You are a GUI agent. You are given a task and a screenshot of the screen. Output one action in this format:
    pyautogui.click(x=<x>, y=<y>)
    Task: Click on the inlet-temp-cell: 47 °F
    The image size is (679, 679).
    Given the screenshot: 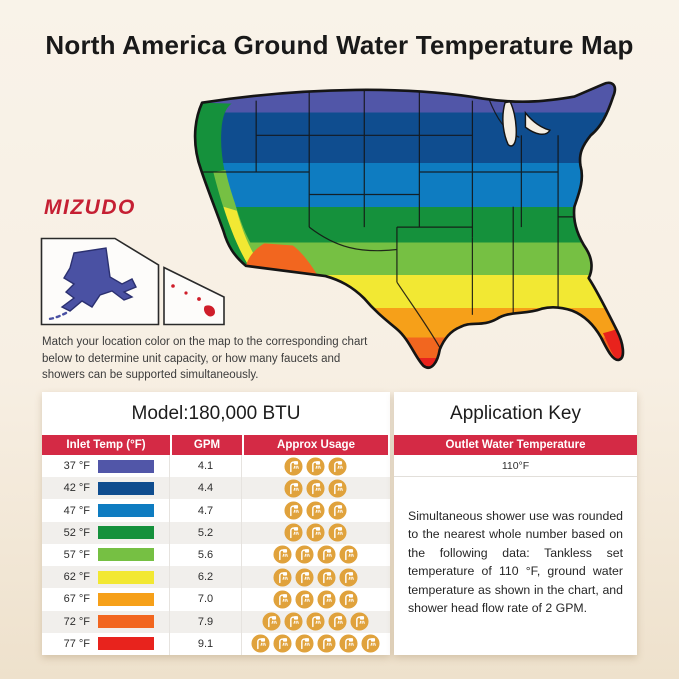 What is the action you would take?
    pyautogui.click(x=106, y=510)
    